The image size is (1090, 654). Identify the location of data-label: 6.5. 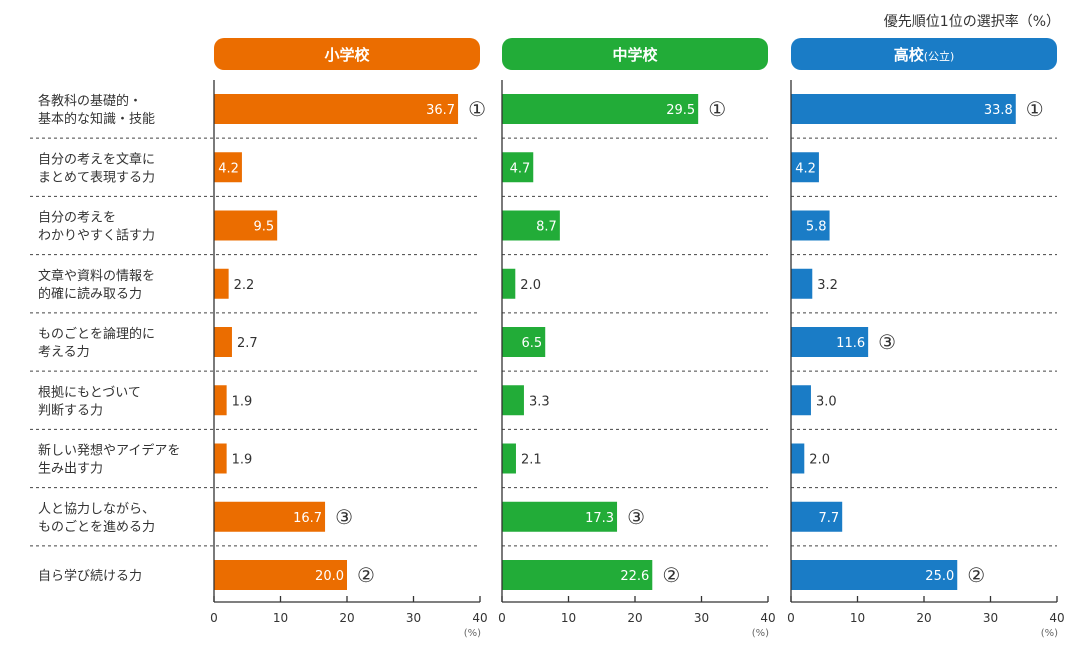
(532, 343).